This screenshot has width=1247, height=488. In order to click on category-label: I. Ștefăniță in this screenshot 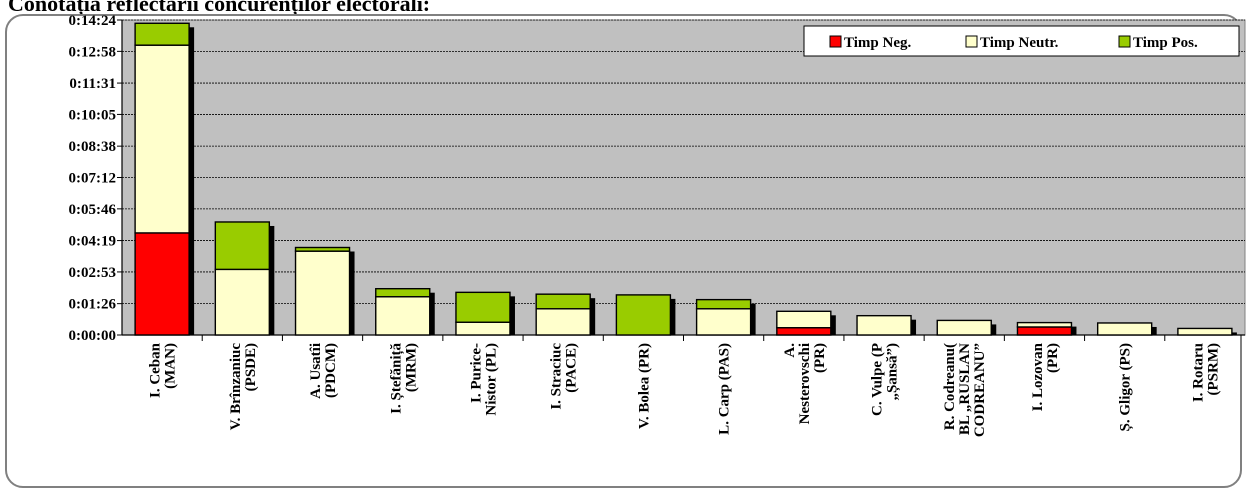, I will do `click(396, 378)`.